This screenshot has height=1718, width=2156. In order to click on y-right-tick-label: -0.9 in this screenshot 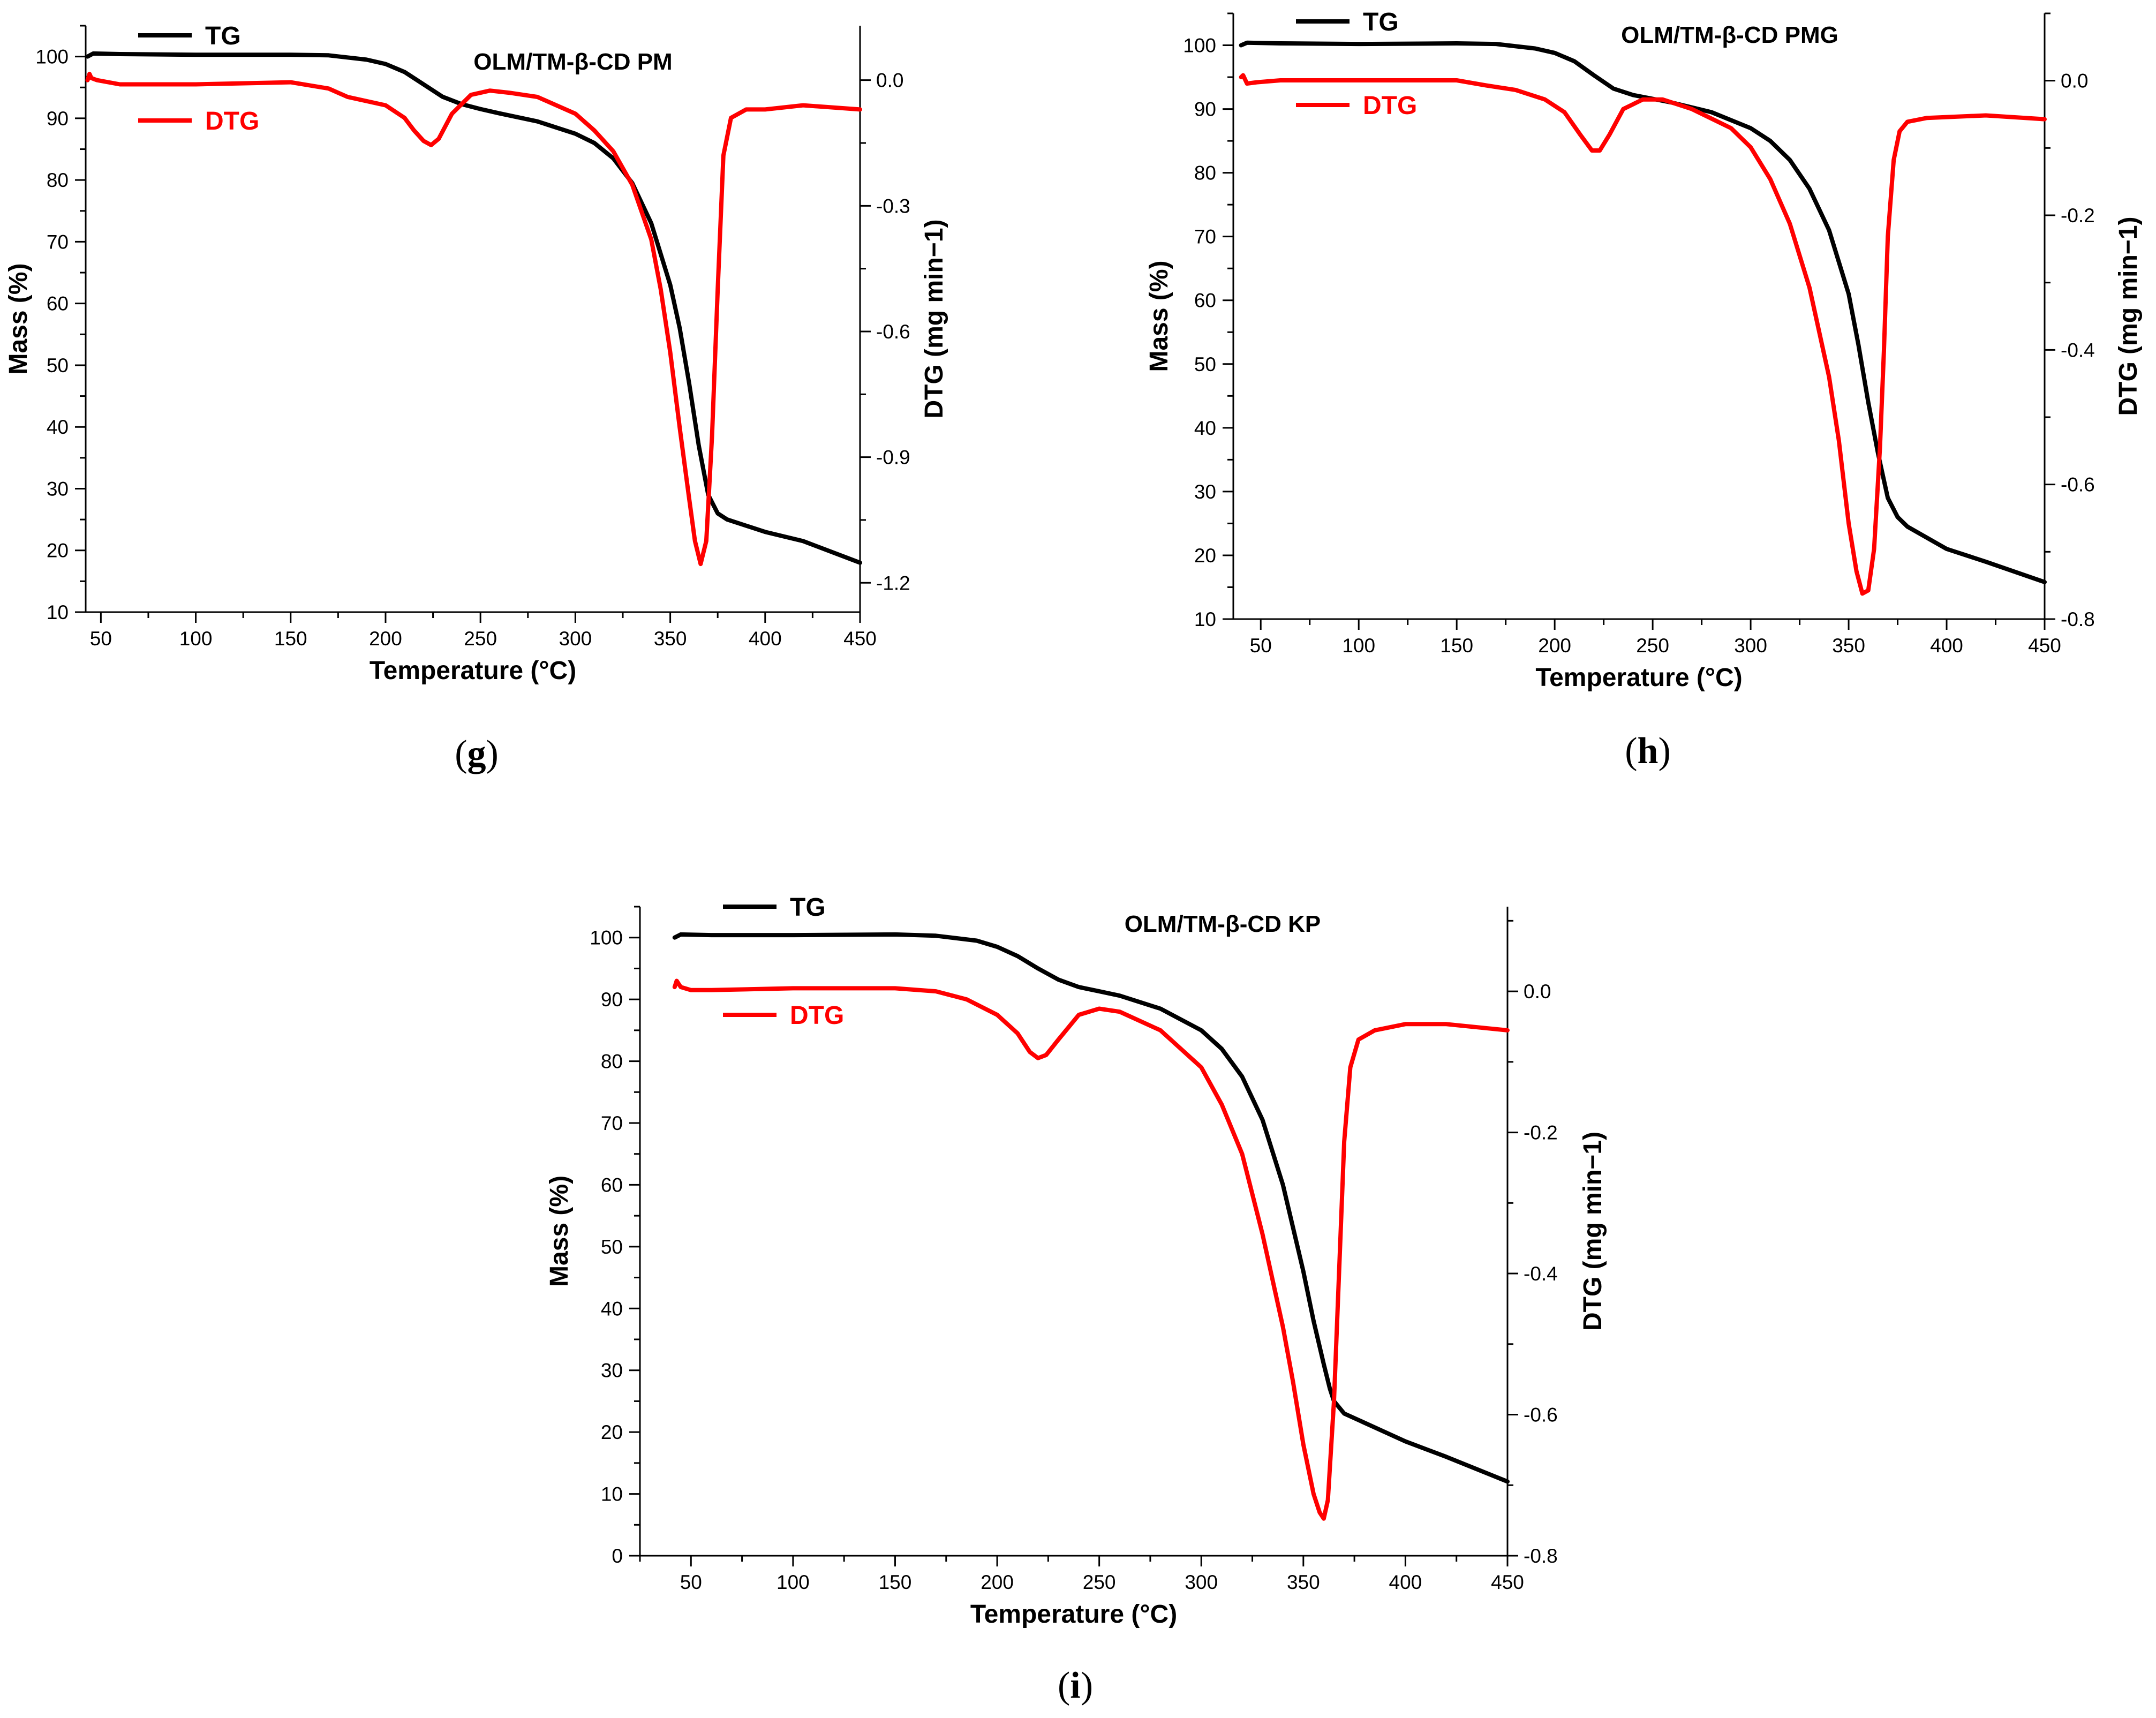, I will do `click(893, 458)`.